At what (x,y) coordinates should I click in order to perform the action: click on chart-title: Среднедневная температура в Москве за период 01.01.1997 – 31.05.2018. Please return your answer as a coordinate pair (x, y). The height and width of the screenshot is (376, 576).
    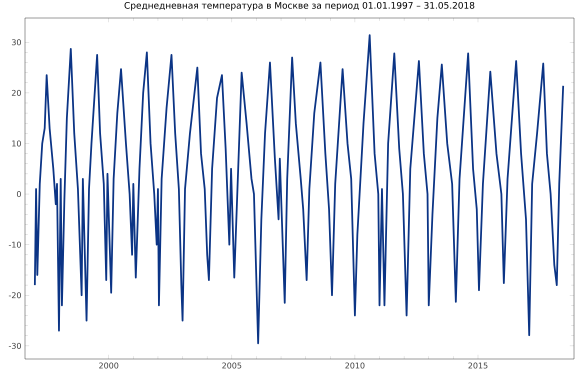
    Looking at the image, I should click on (299, 6).